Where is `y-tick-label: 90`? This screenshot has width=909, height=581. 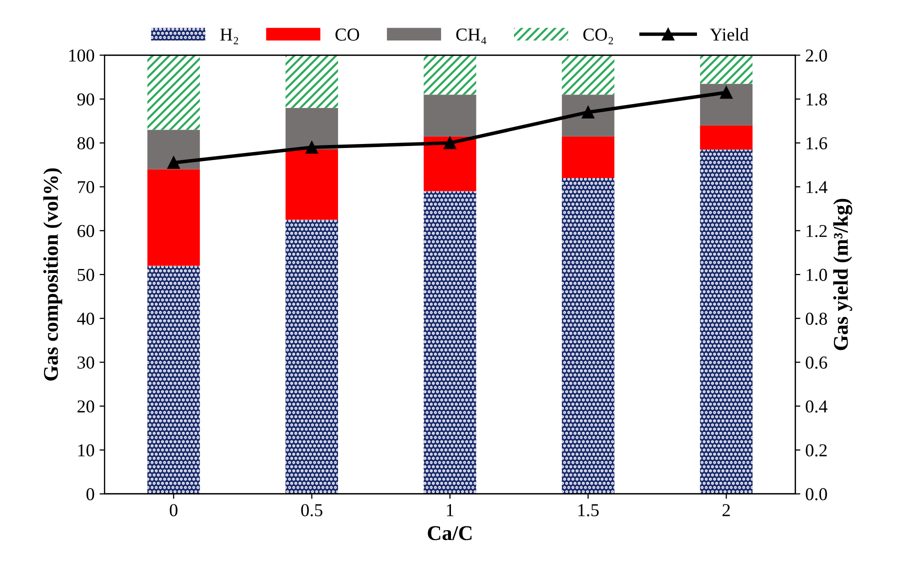 y-tick-label: 90 is located at coordinates (85, 99).